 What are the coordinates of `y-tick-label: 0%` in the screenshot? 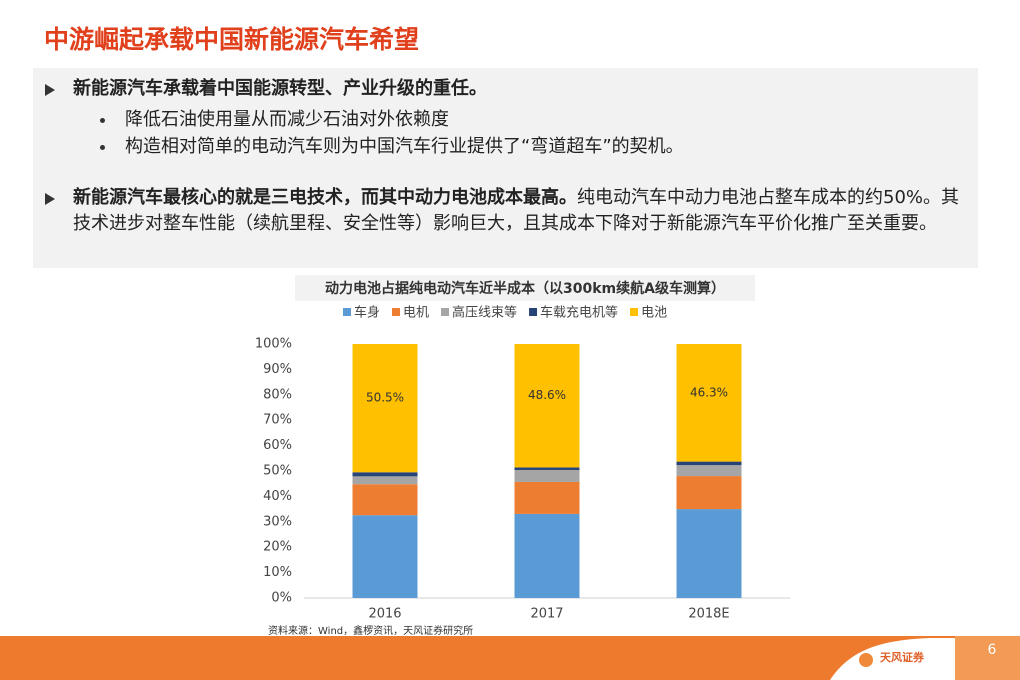 It's located at (281, 598).